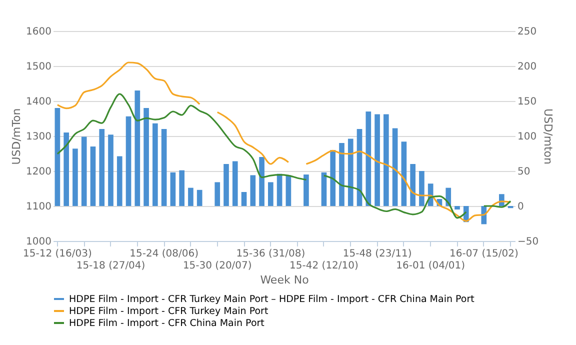 Image resolution: width=576 pixels, height=345 pixels. Describe the element at coordinates (17, 136) in the screenshot. I see `y-axis-title: USD/mTon` at that location.